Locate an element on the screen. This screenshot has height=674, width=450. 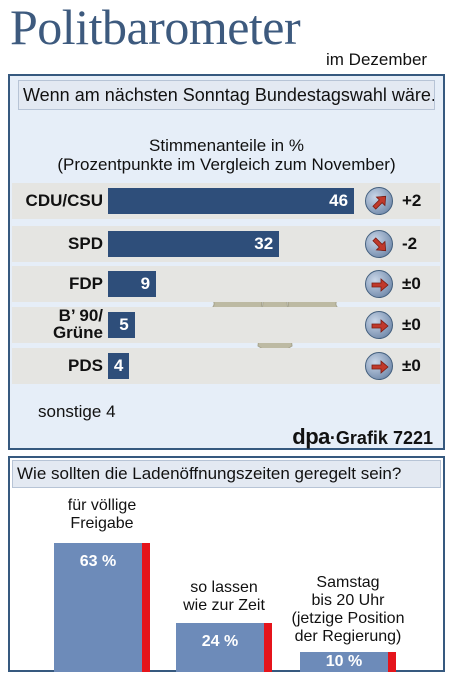
party-label: SPD is located at coordinates (85, 243).